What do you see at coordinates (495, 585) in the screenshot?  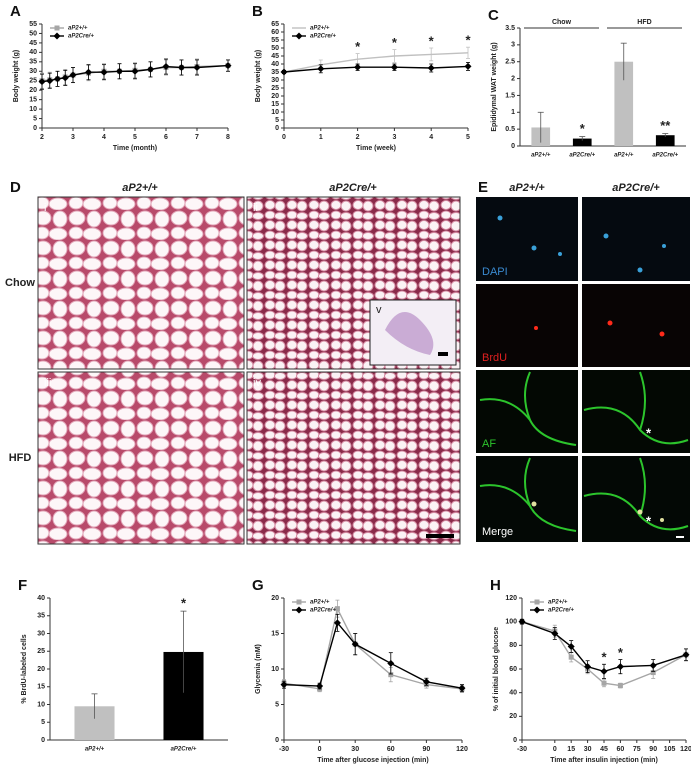 I see `panel-letter: H` at bounding box center [495, 585].